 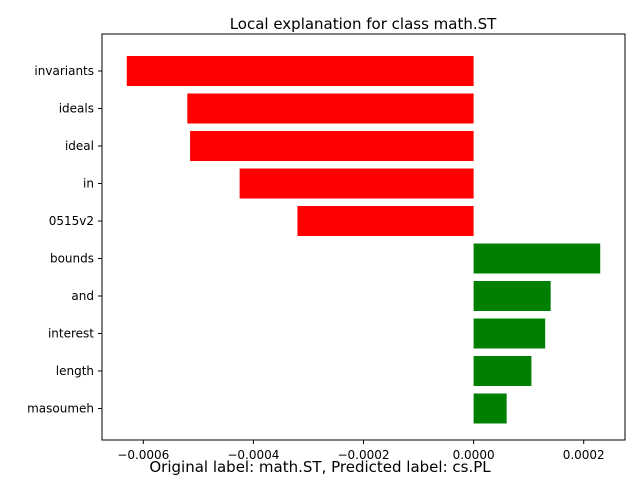 What do you see at coordinates (60, 409) in the screenshot?
I see `y-tick-label: masoumeh` at bounding box center [60, 409].